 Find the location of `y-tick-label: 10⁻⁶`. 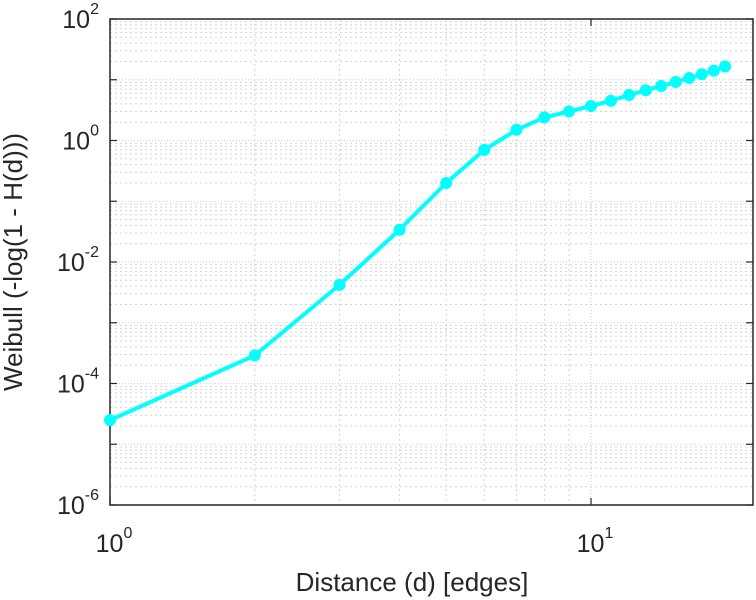

y-tick-label: 10⁻⁶ is located at coordinates (78, 503).